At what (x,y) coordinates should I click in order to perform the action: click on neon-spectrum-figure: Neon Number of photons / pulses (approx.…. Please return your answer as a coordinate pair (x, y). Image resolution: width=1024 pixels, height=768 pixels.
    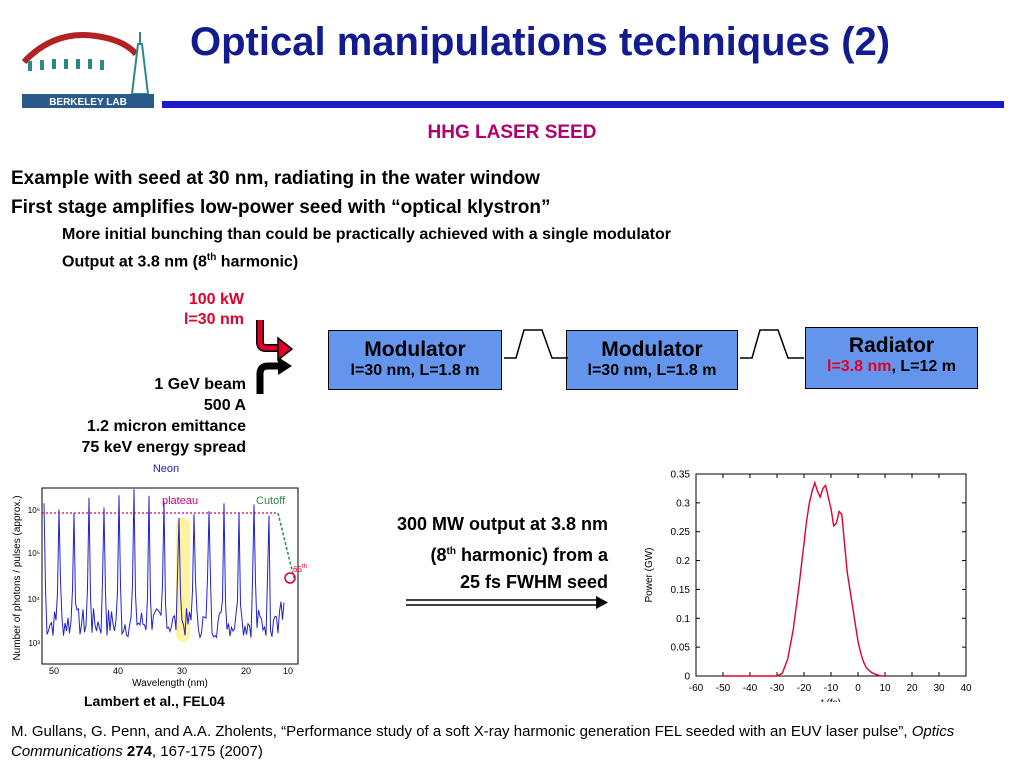
    Looking at the image, I should click on (159, 575).